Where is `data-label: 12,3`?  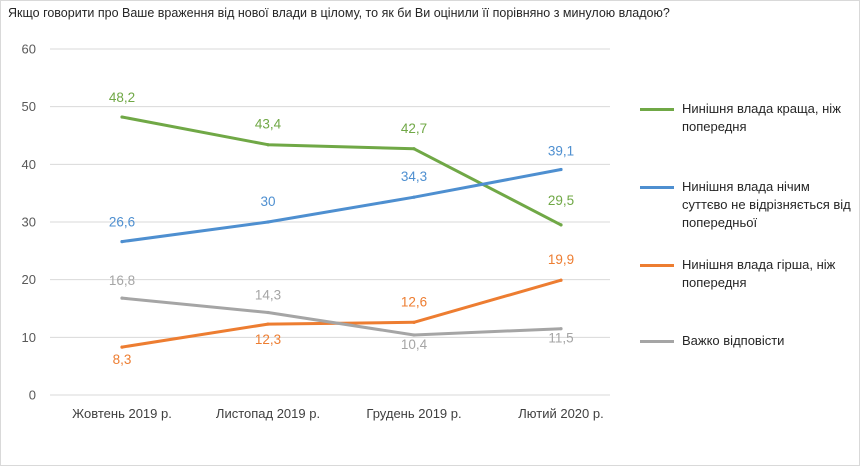 data-label: 12,3 is located at coordinates (268, 339).